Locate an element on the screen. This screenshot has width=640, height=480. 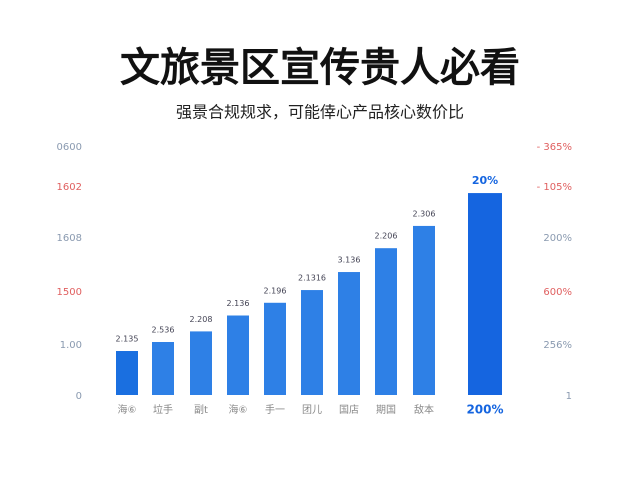
y2-axis-label: - 365% is located at coordinates (554, 147).